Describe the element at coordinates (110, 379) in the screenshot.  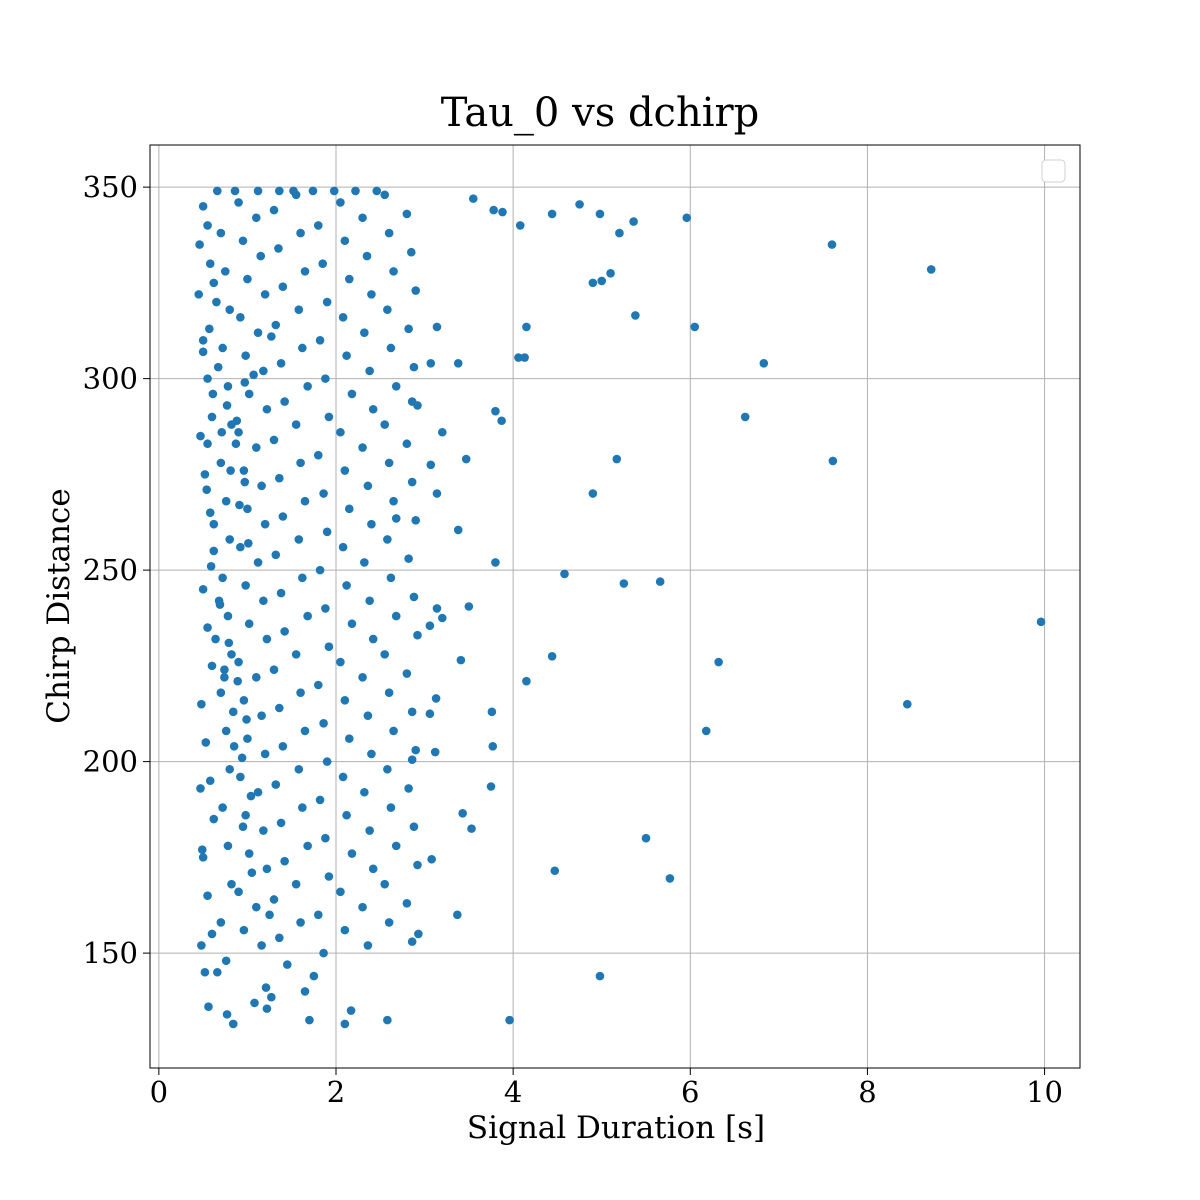
I see `y-tick-label: 300` at that location.